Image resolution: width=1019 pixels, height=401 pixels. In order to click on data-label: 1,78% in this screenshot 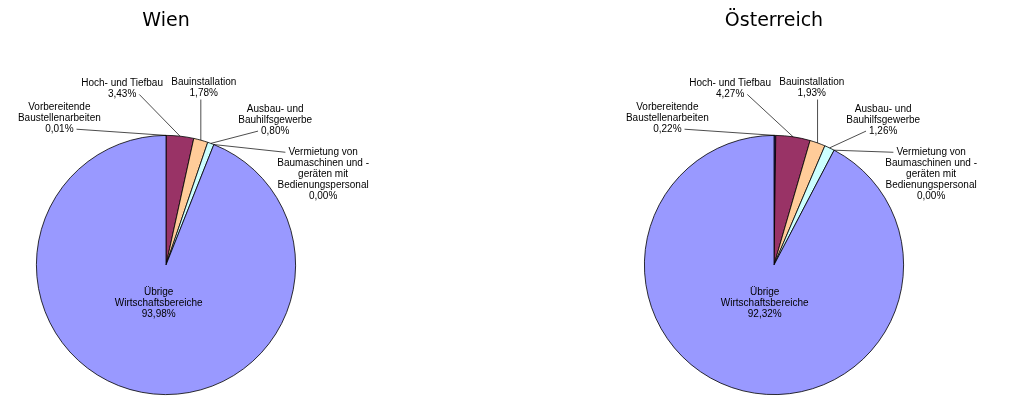, I will do `click(204, 92)`.